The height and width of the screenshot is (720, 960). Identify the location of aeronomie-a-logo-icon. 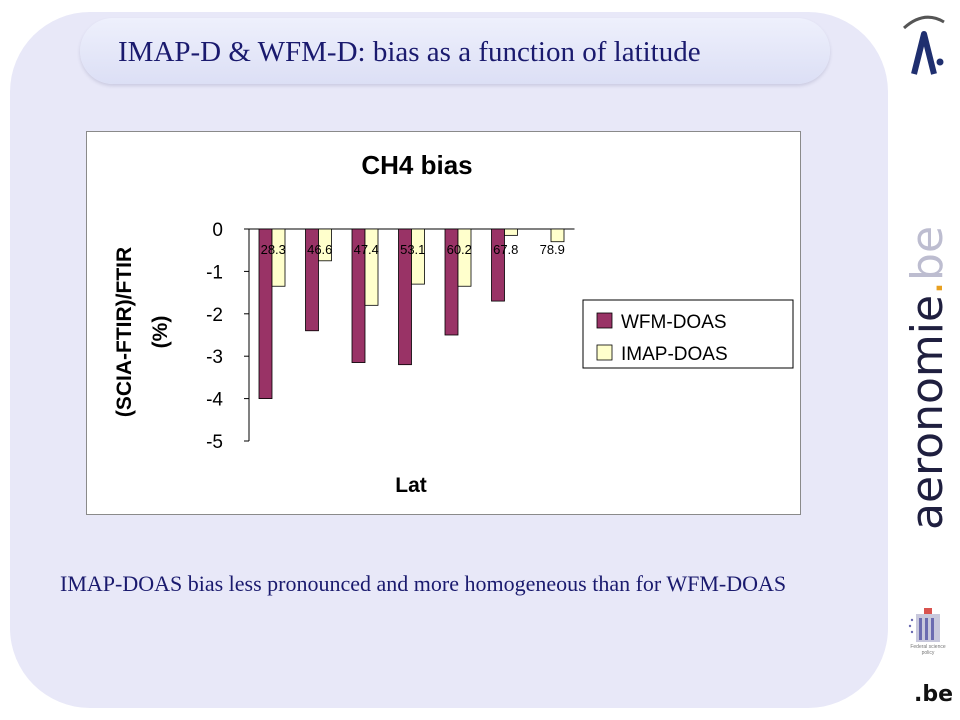
(923, 45).